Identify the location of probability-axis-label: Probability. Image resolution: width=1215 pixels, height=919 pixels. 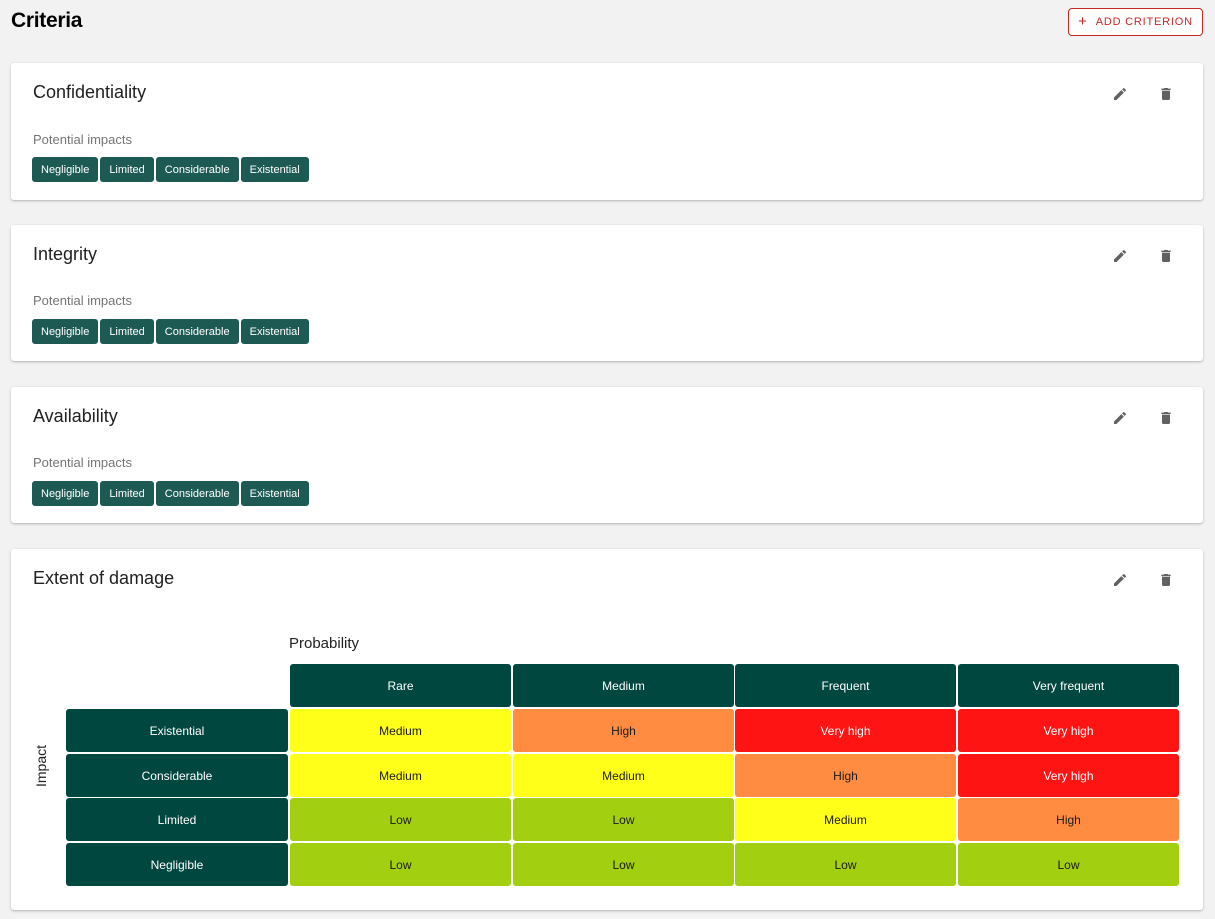
(324, 643).